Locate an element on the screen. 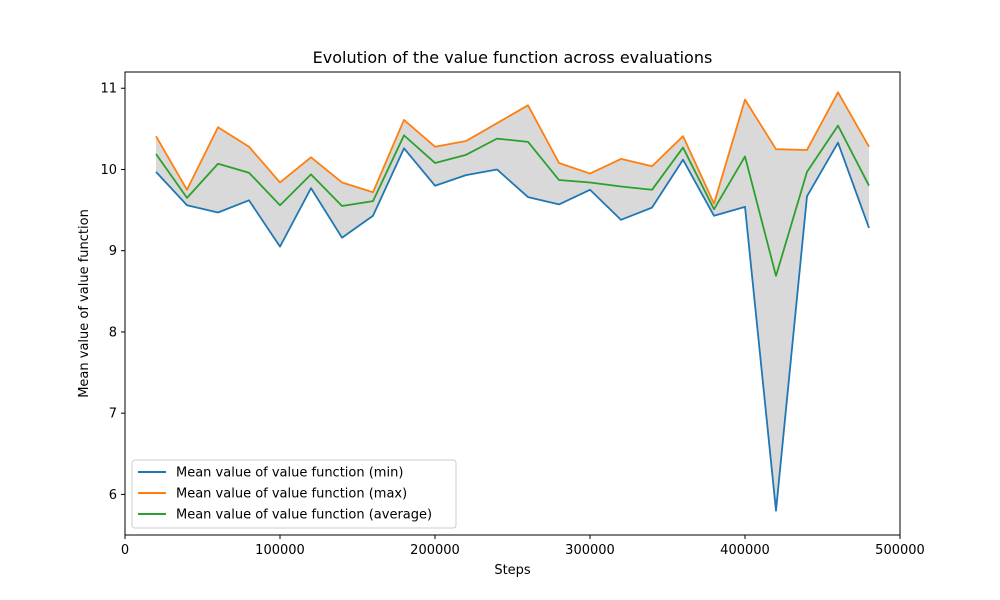 The height and width of the screenshot is (600, 1000). legend-entry-max: Mean value of value function (max) is located at coordinates (291, 494).